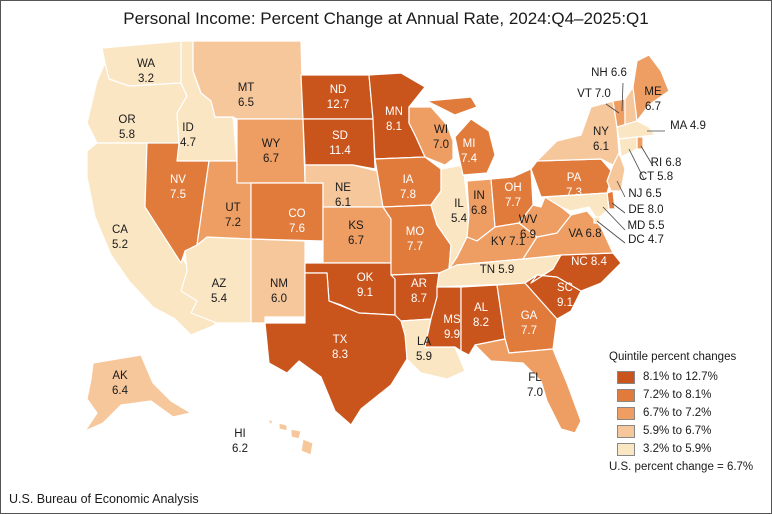  I want to click on state-label-in: IN 6.8, so click(479, 203).